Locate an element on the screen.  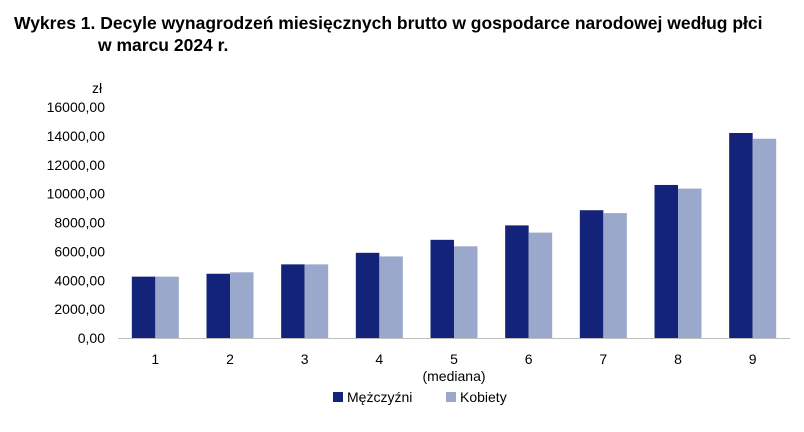
y-tick-label: 12000,00 is located at coordinates (76, 165).